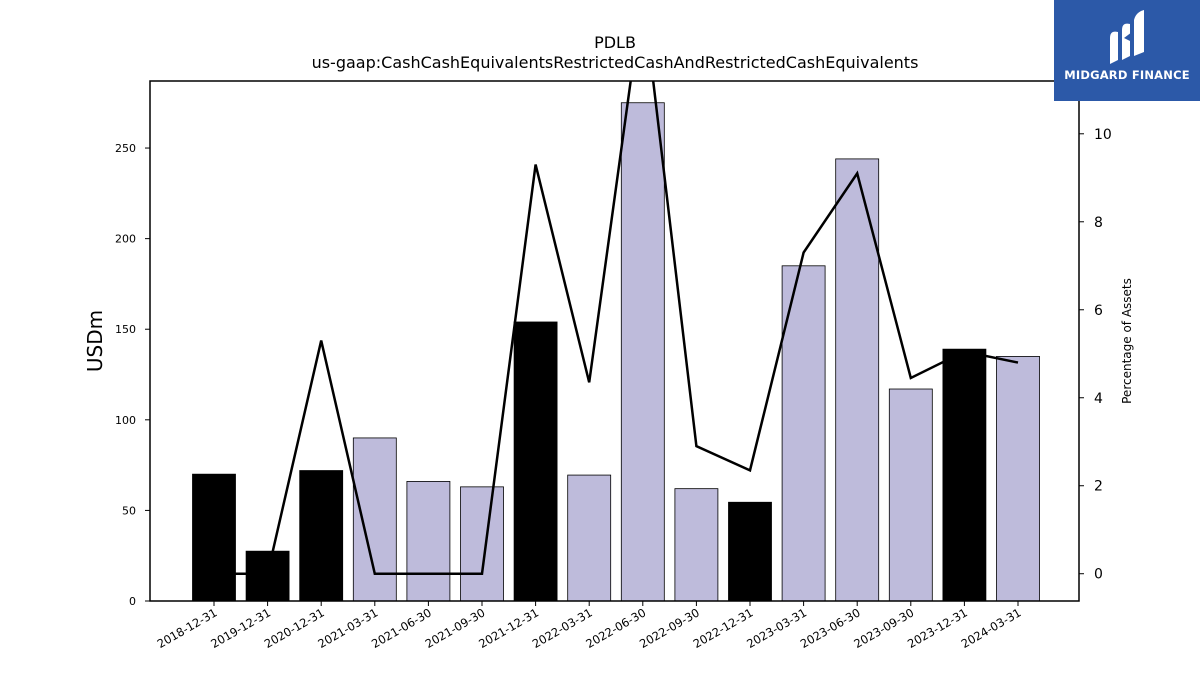  Describe the element at coordinates (95, 341) in the screenshot. I see `y-axis-label: USDm` at that location.